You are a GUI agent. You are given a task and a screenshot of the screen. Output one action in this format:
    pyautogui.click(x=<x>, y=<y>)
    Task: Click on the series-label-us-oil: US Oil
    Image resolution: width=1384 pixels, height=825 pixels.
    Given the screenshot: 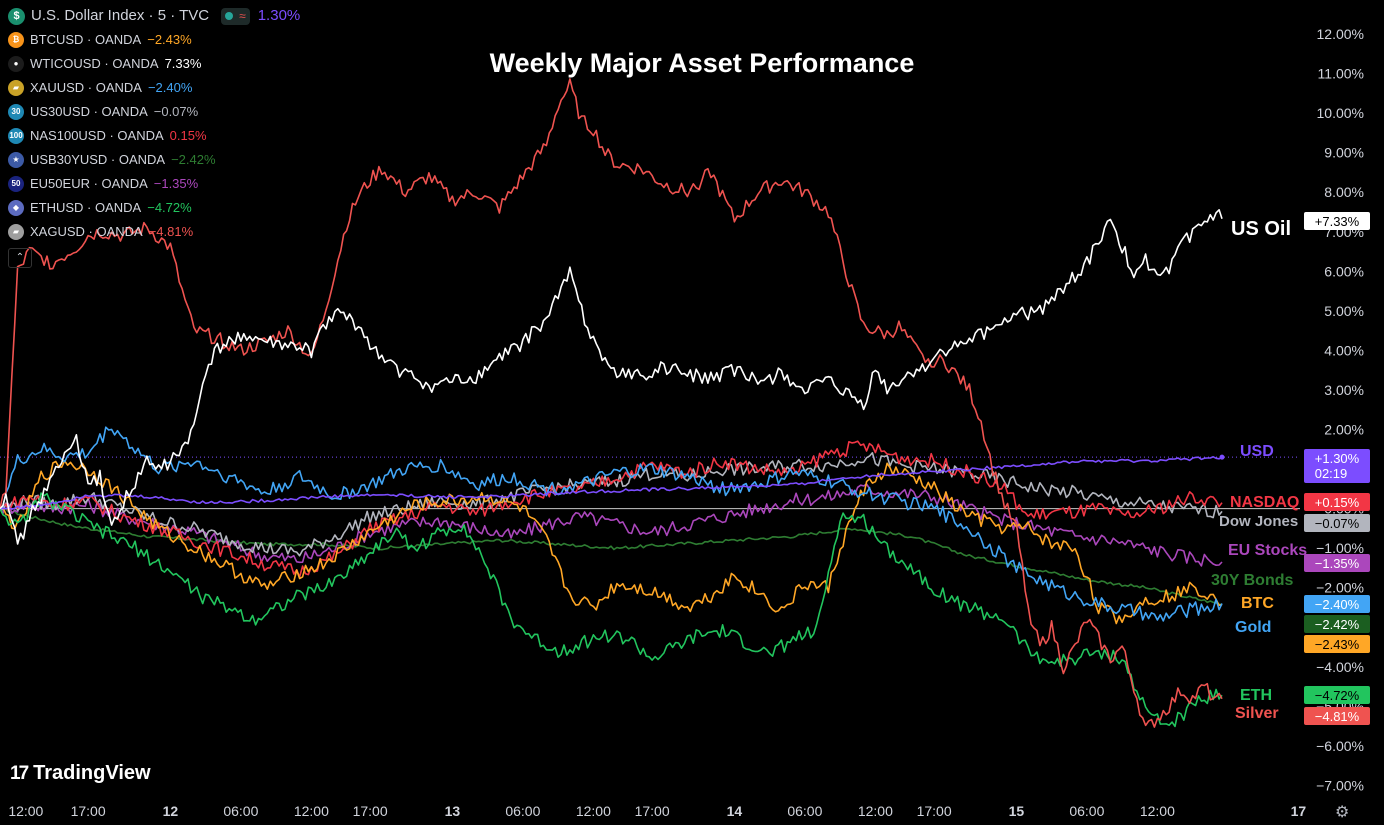 What is the action you would take?
    pyautogui.click(x=1261, y=229)
    